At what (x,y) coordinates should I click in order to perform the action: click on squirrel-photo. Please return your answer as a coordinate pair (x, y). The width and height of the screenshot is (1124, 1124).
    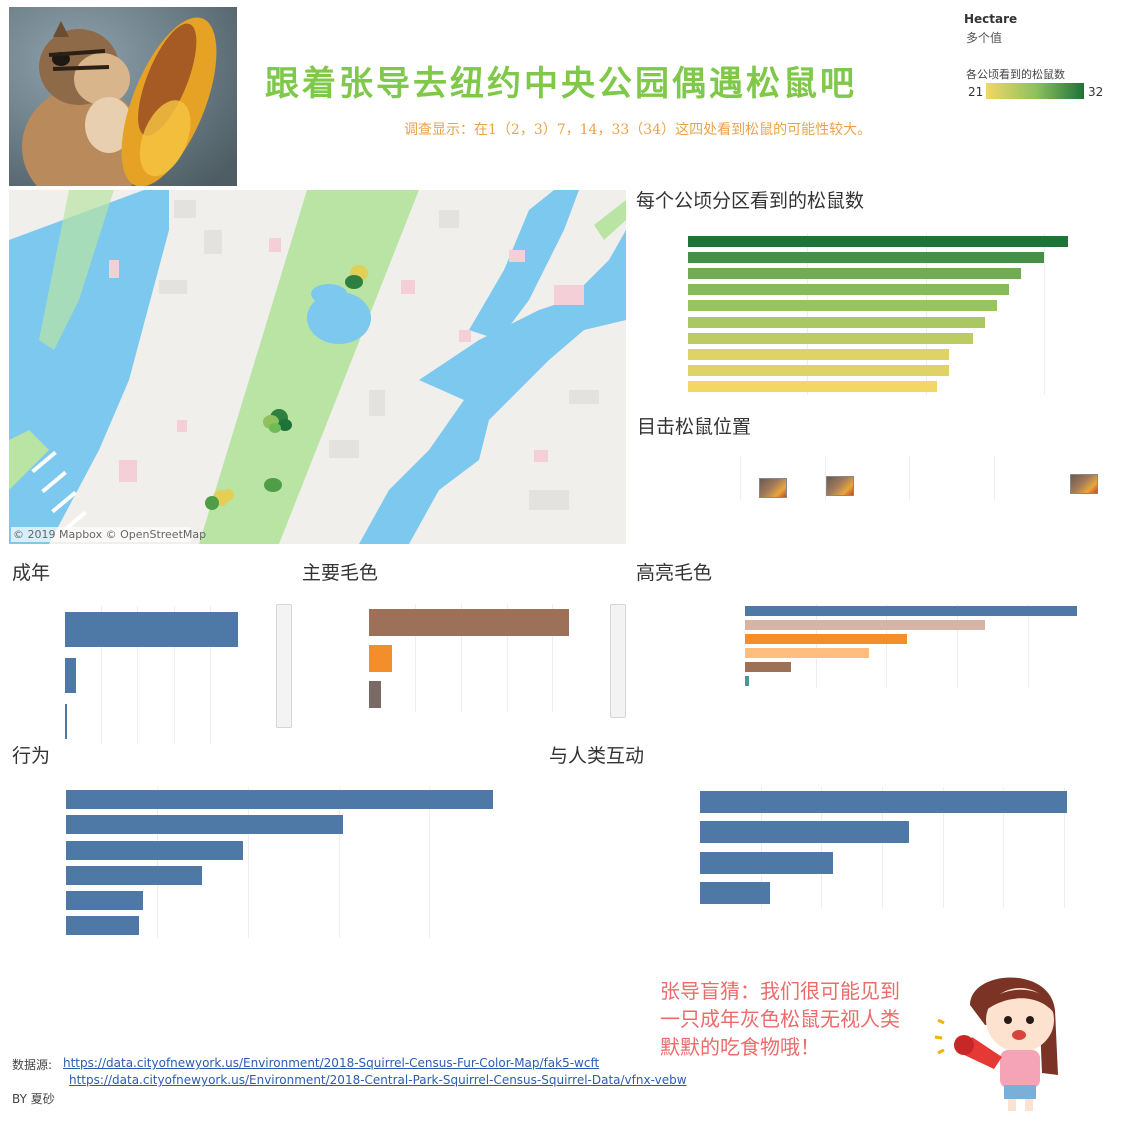
    Looking at the image, I should click on (123, 96).